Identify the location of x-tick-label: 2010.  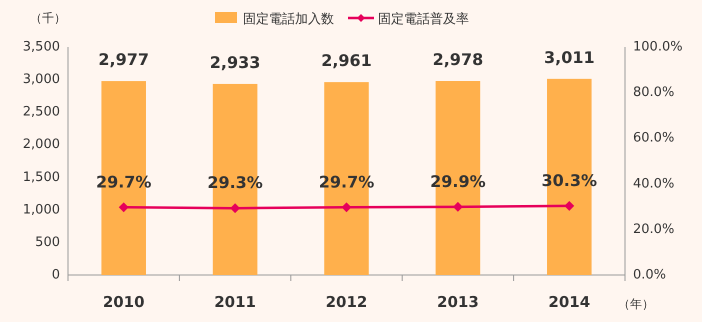
(123, 302).